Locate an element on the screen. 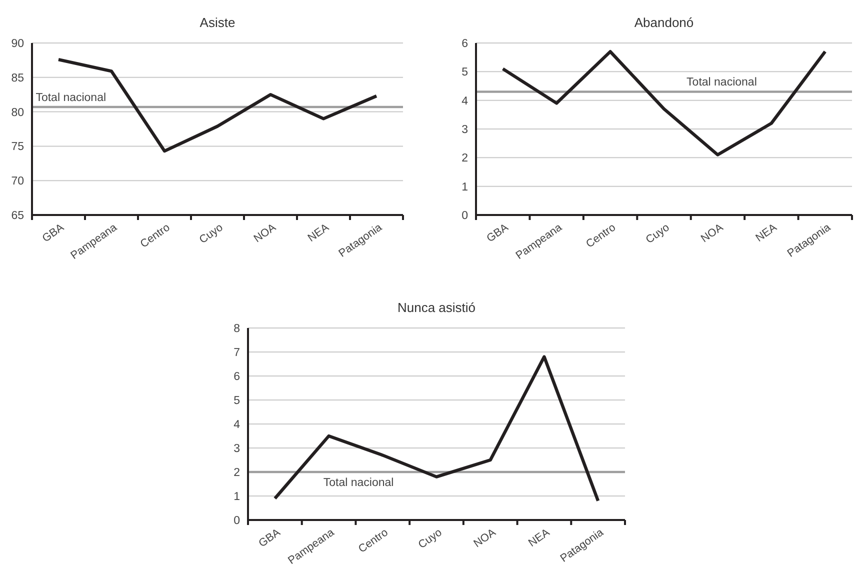  y-tick-label: 90 is located at coordinates (17, 44).